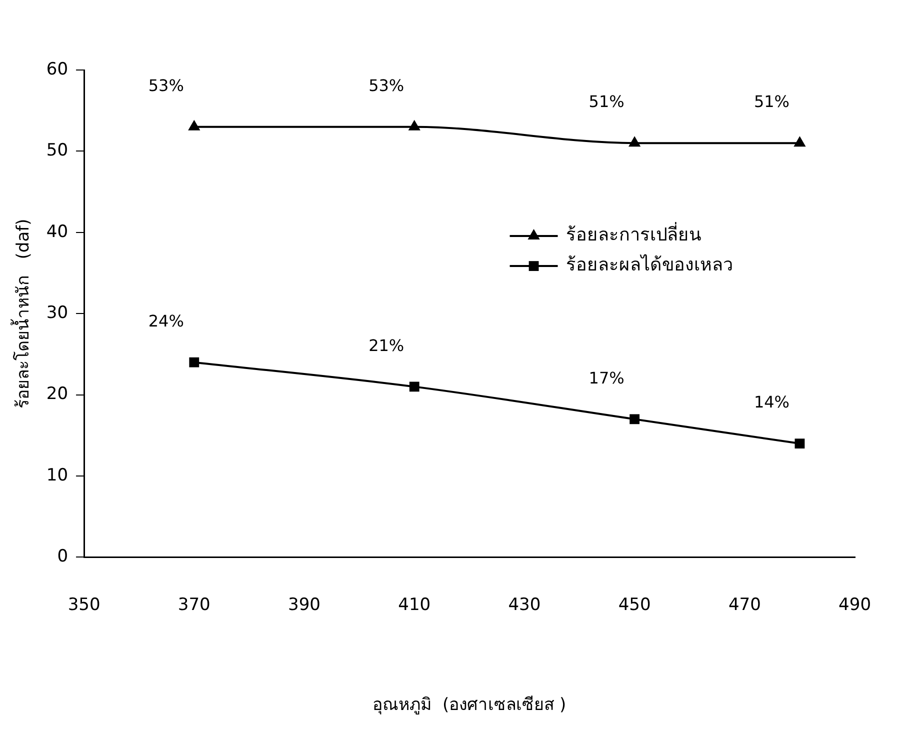  I want to click on x-tick-label: 370, so click(194, 604).